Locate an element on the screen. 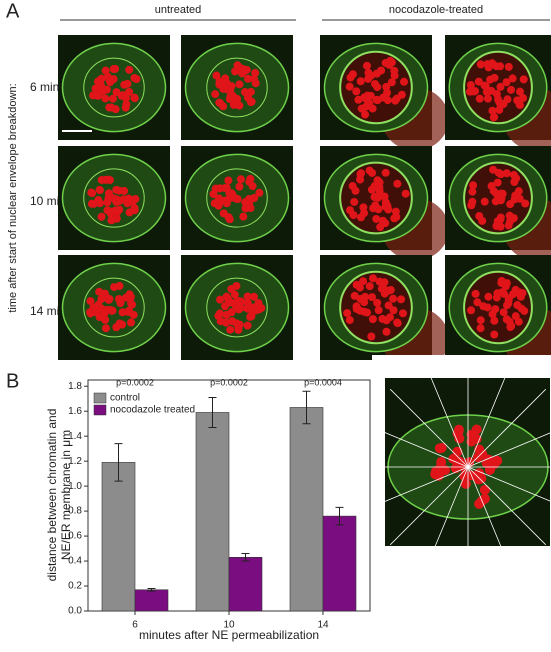  y-axis-label: distance between chromatin and is located at coordinates (52, 495).